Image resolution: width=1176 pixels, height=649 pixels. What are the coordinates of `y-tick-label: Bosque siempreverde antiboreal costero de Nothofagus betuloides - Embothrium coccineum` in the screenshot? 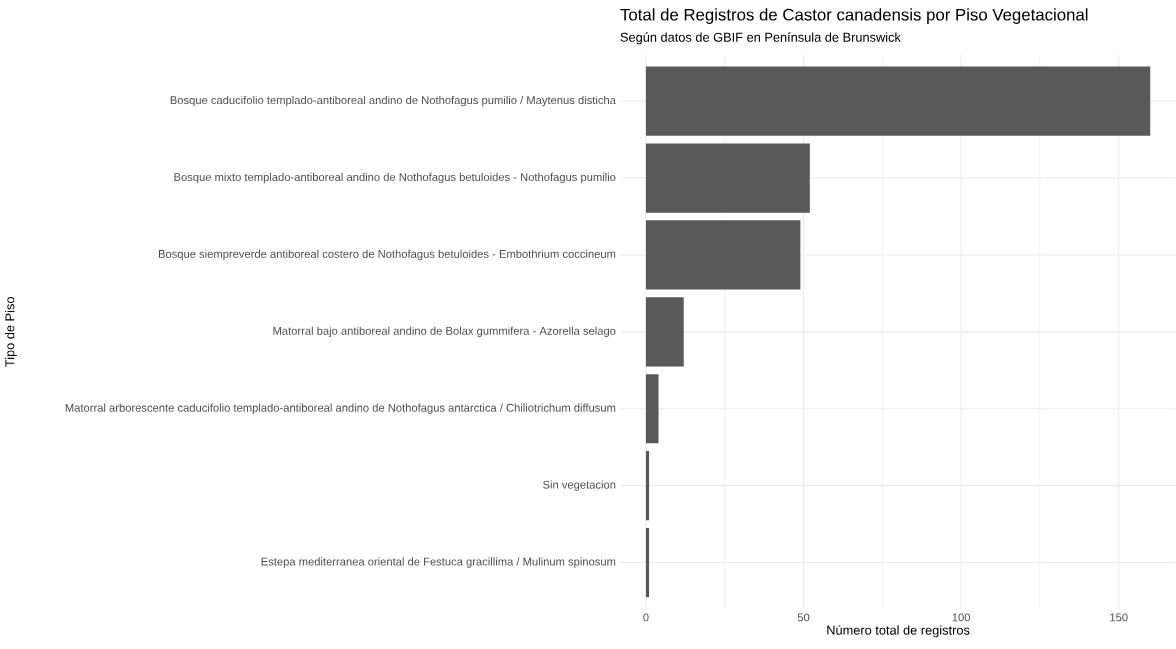 It's located at (387, 255).